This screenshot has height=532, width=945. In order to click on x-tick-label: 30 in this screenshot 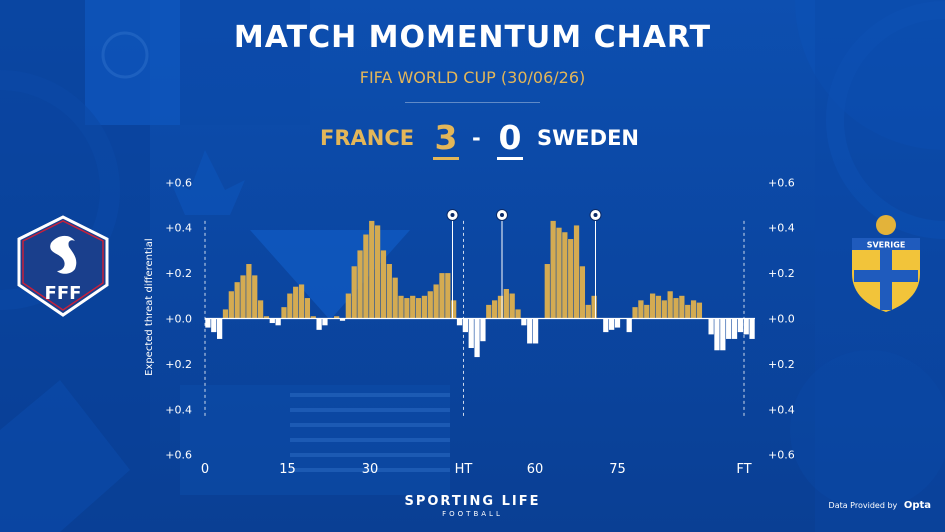, I will do `click(370, 469)`.